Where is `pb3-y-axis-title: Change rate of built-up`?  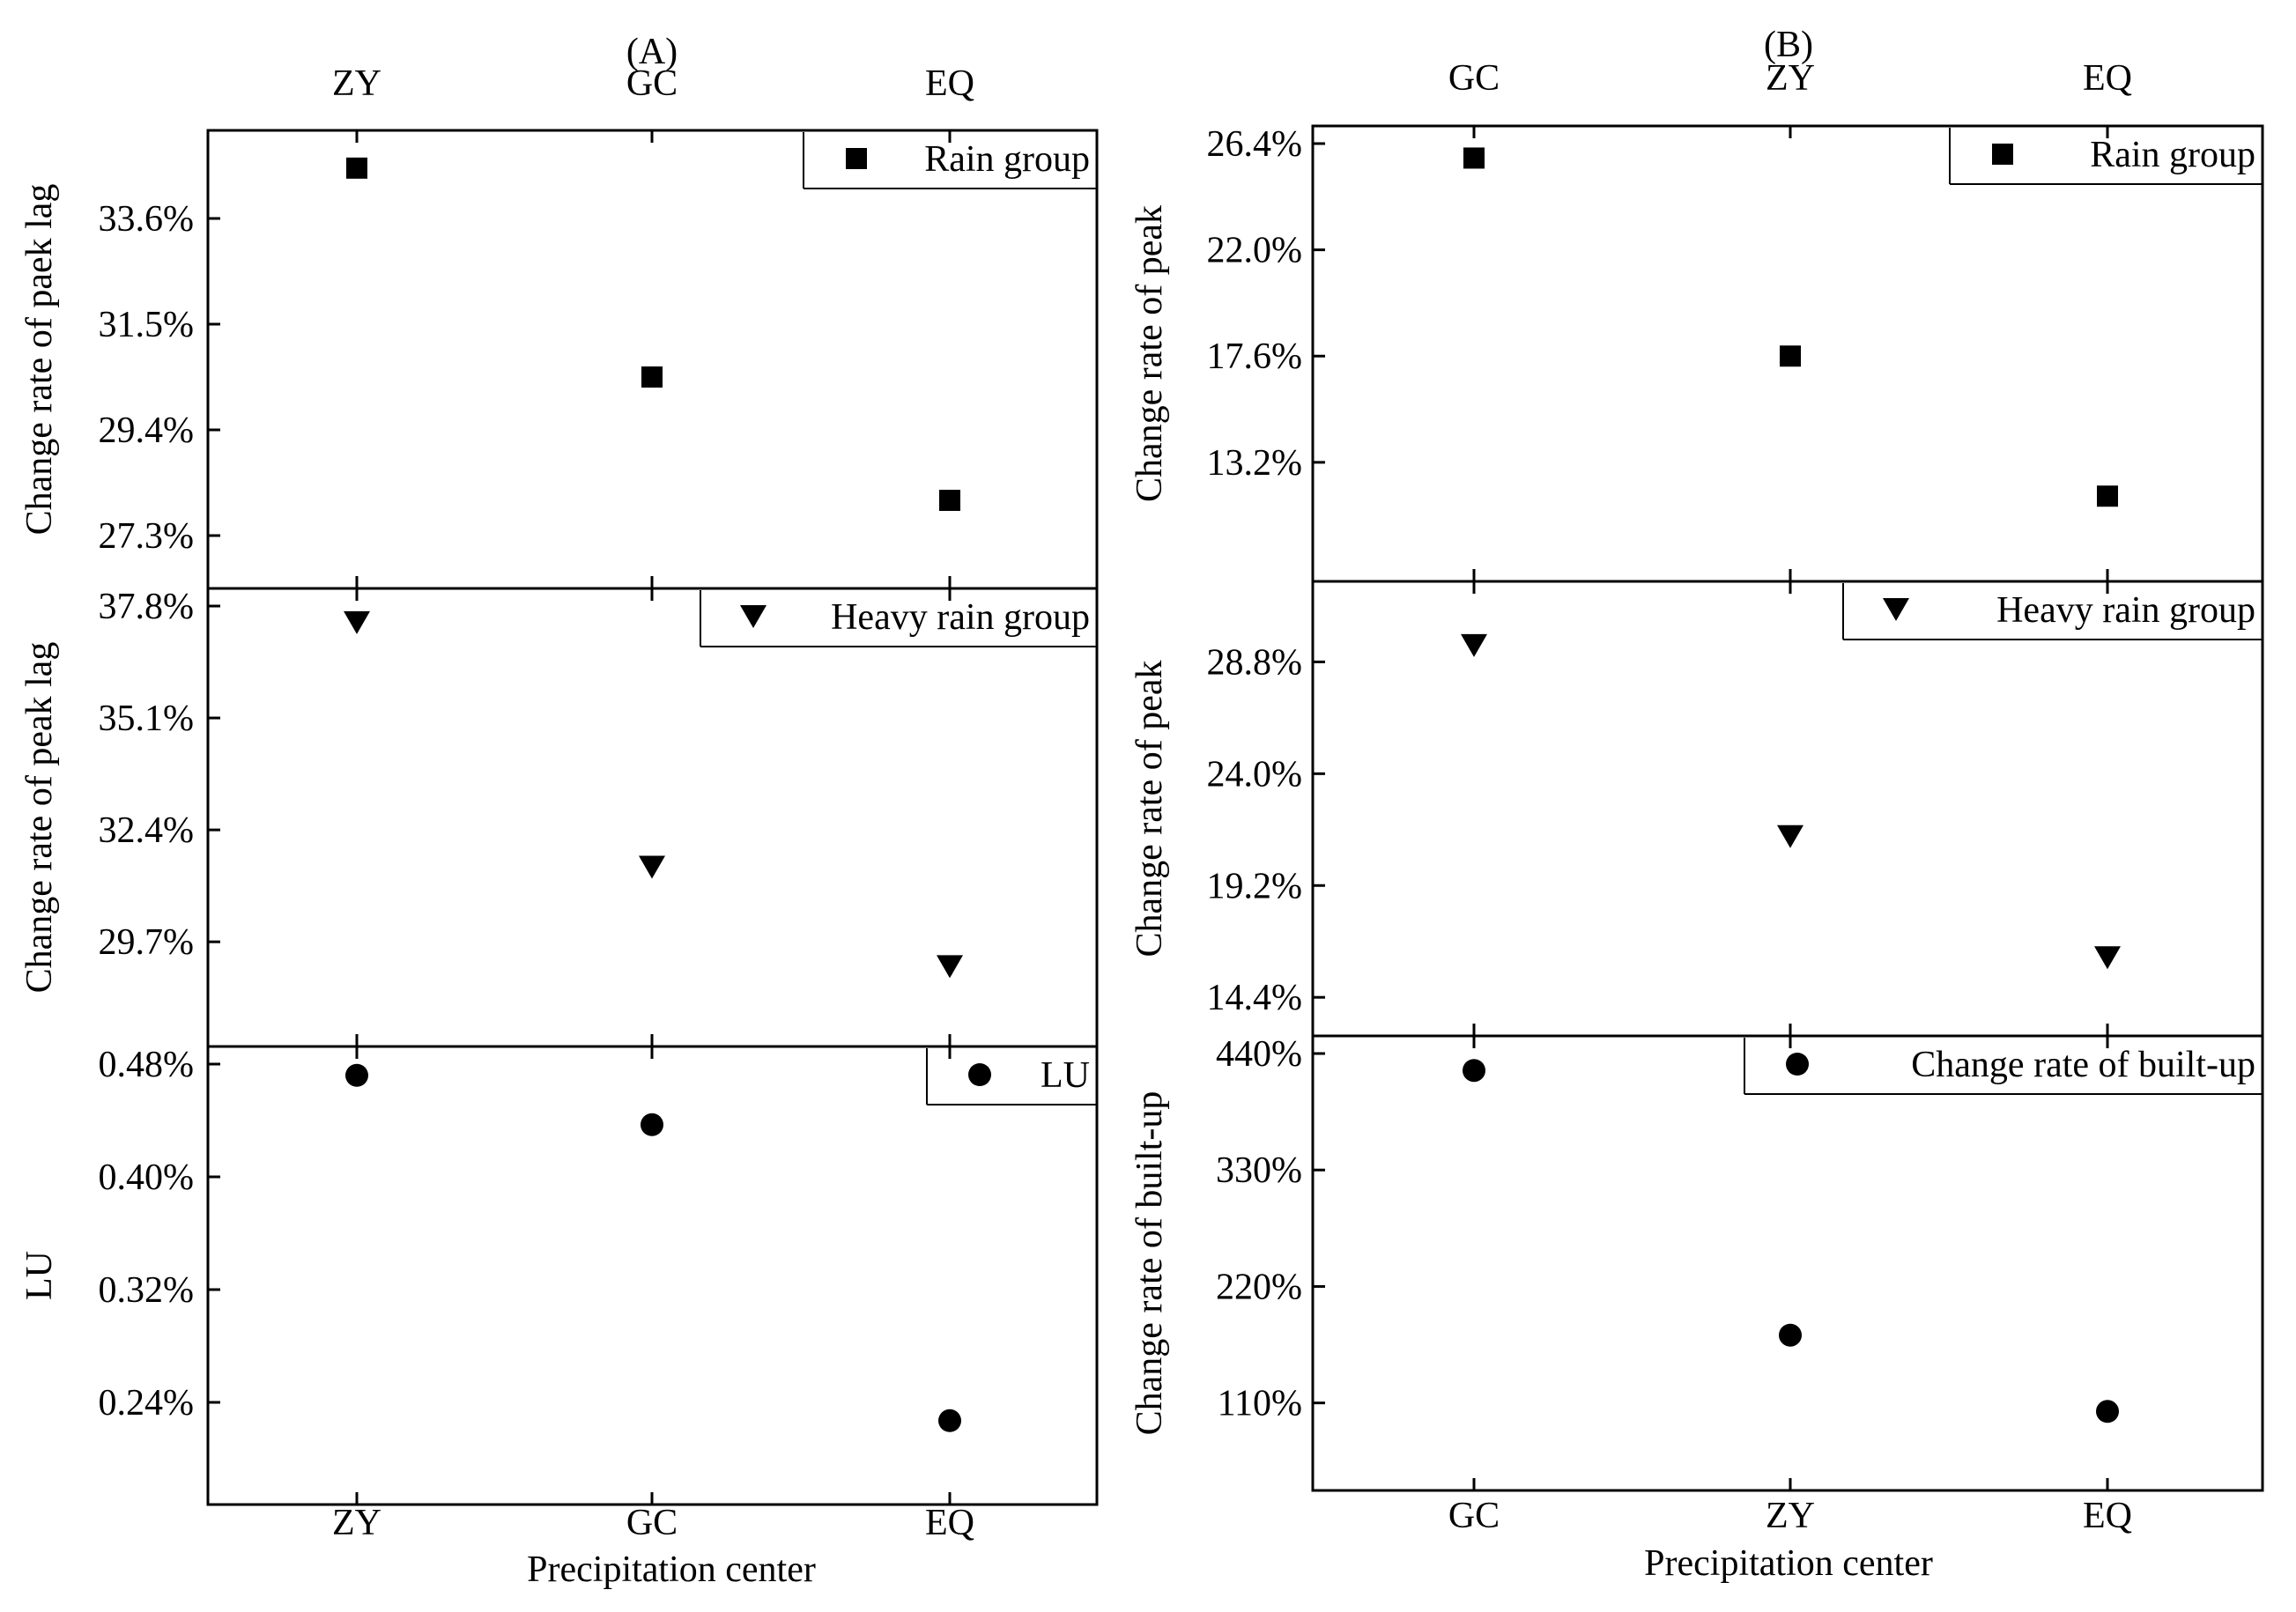
pb3-y-axis-title: Change rate of built-up is located at coordinates (1149, 1263).